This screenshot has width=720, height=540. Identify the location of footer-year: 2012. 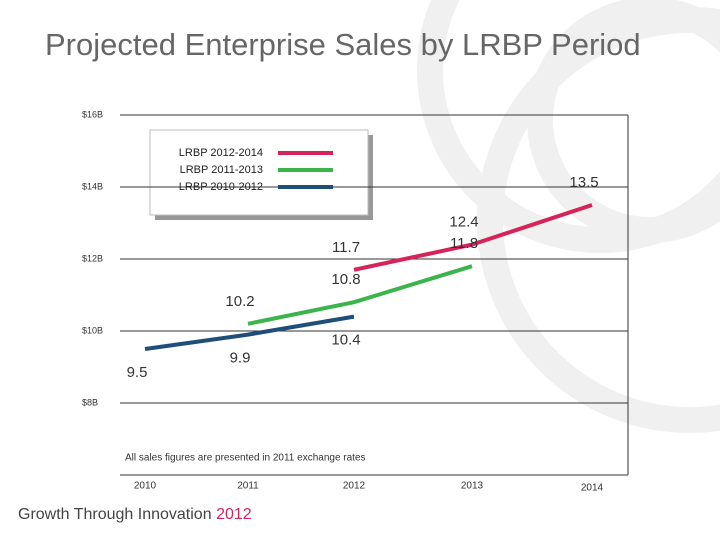
(234, 514).